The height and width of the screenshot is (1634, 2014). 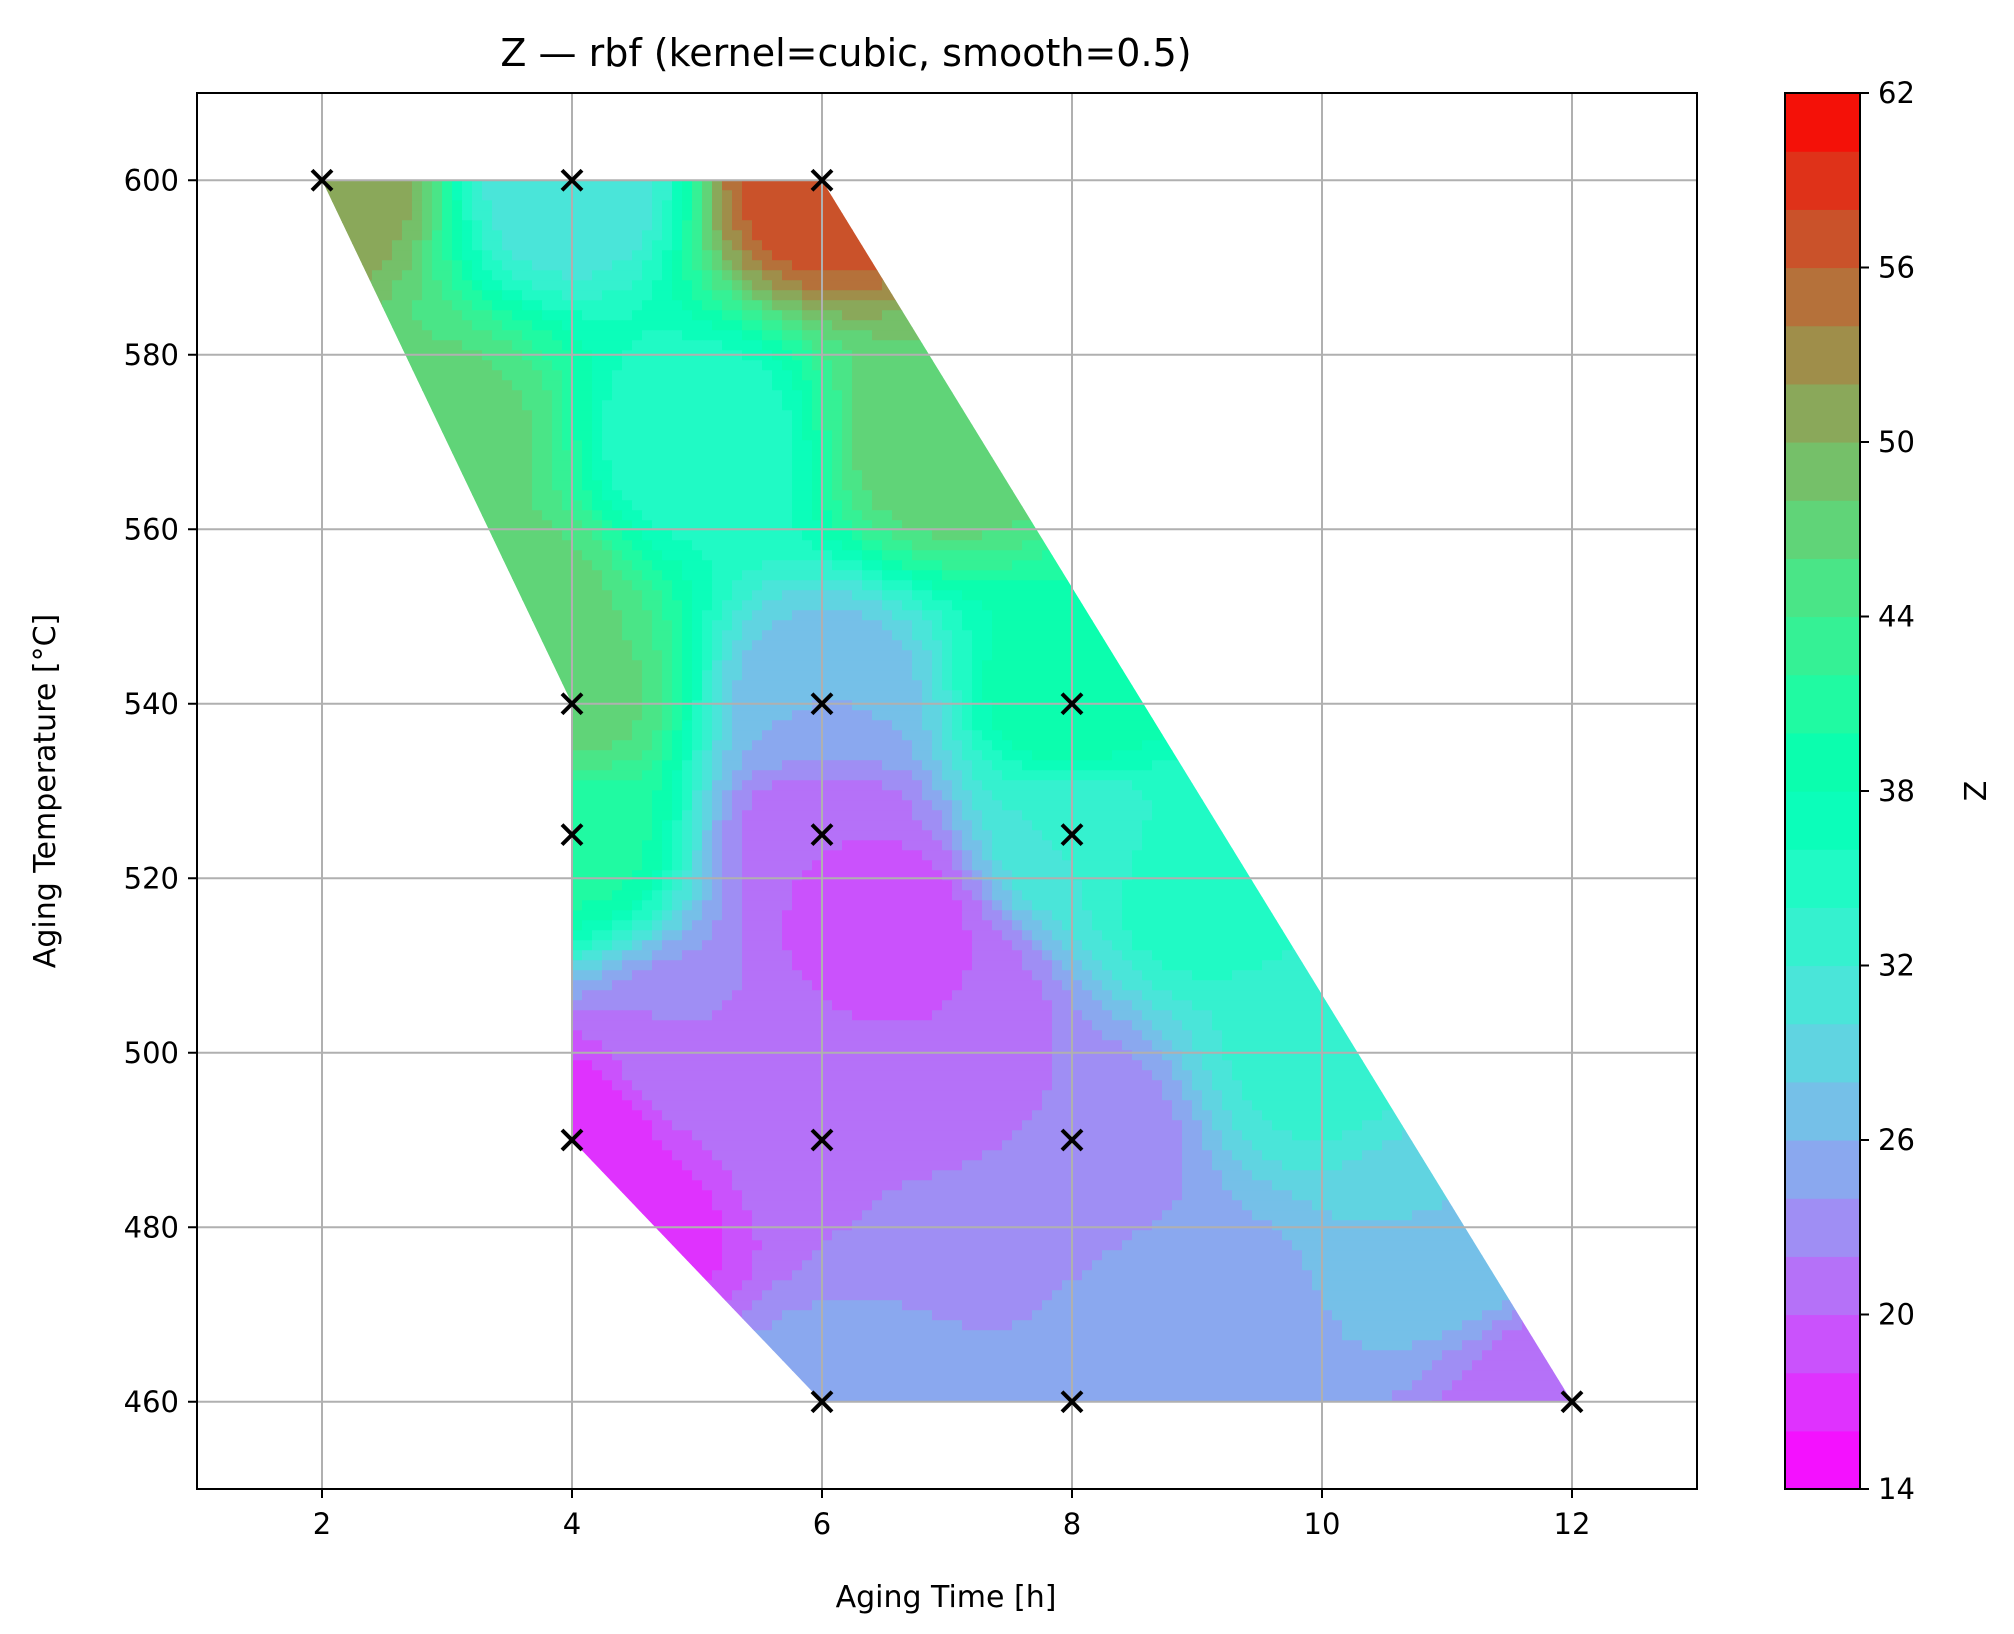 What do you see at coordinates (1896, 93) in the screenshot?
I see `colorbar-tick-label: 62` at bounding box center [1896, 93].